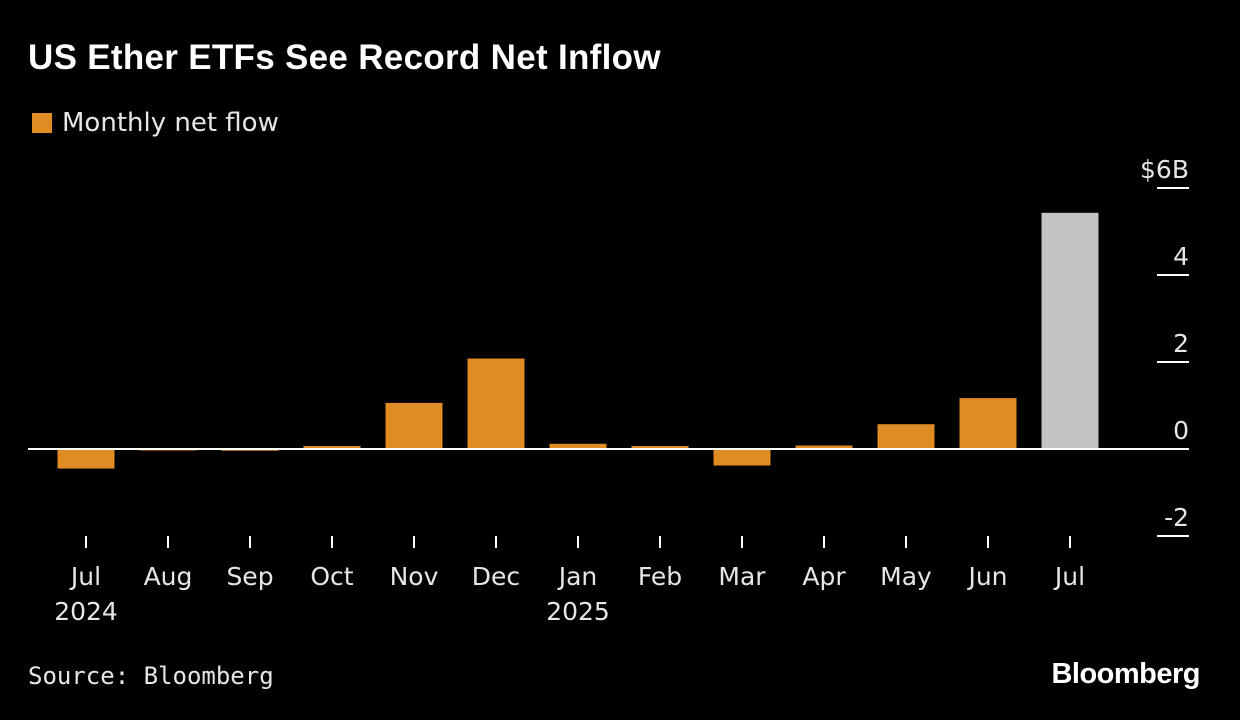 The image size is (1240, 720). Describe the element at coordinates (496, 576) in the screenshot. I see `x-tick-label-6: Dec` at that location.